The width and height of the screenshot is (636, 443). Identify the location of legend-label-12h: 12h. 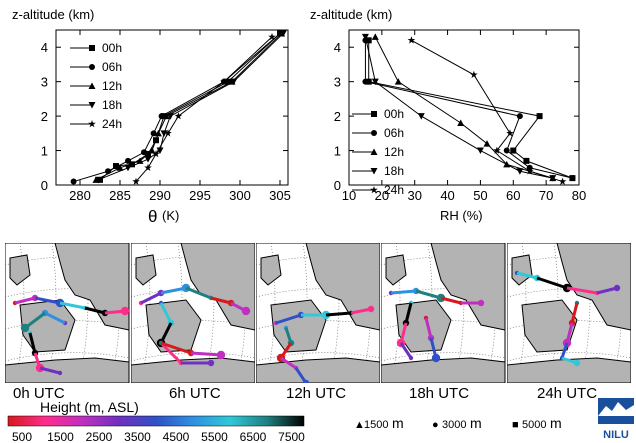
(394, 152).